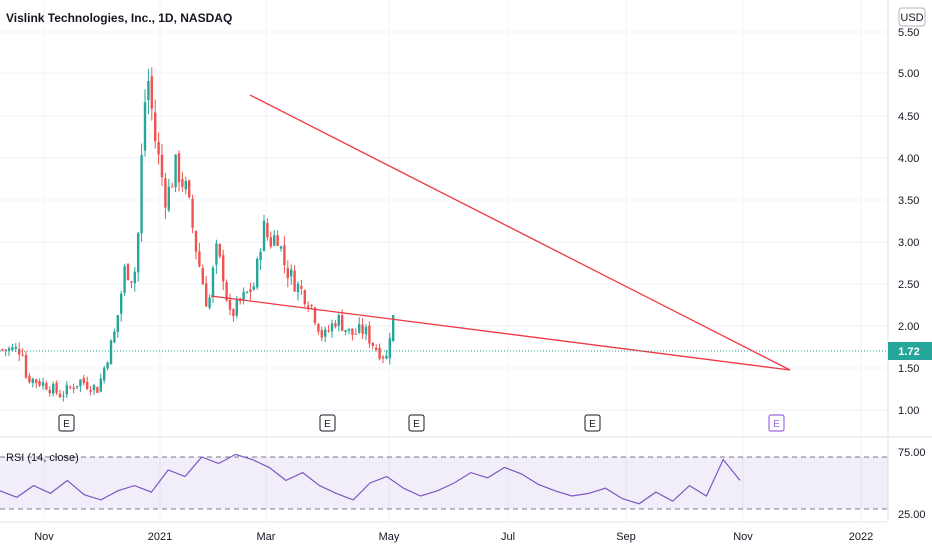 The image size is (932, 550). What do you see at coordinates (389, 537) in the screenshot?
I see `time-tick-label: May` at bounding box center [389, 537].